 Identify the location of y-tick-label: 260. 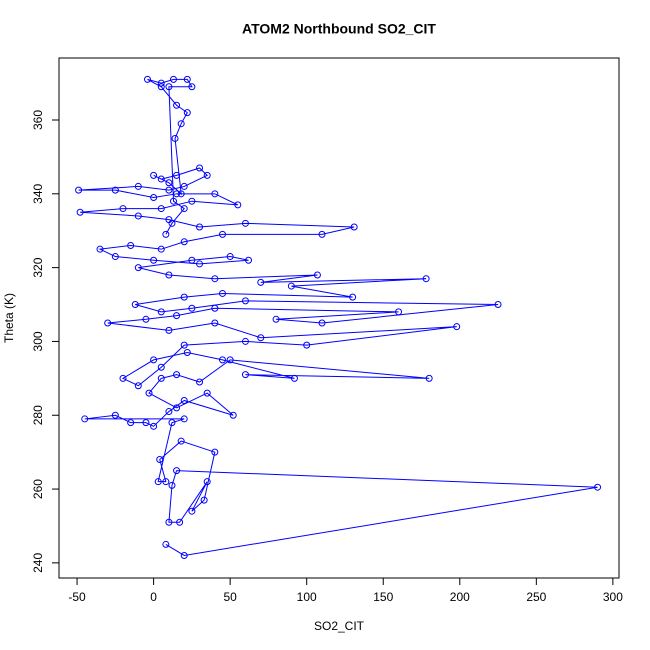
(38, 489).